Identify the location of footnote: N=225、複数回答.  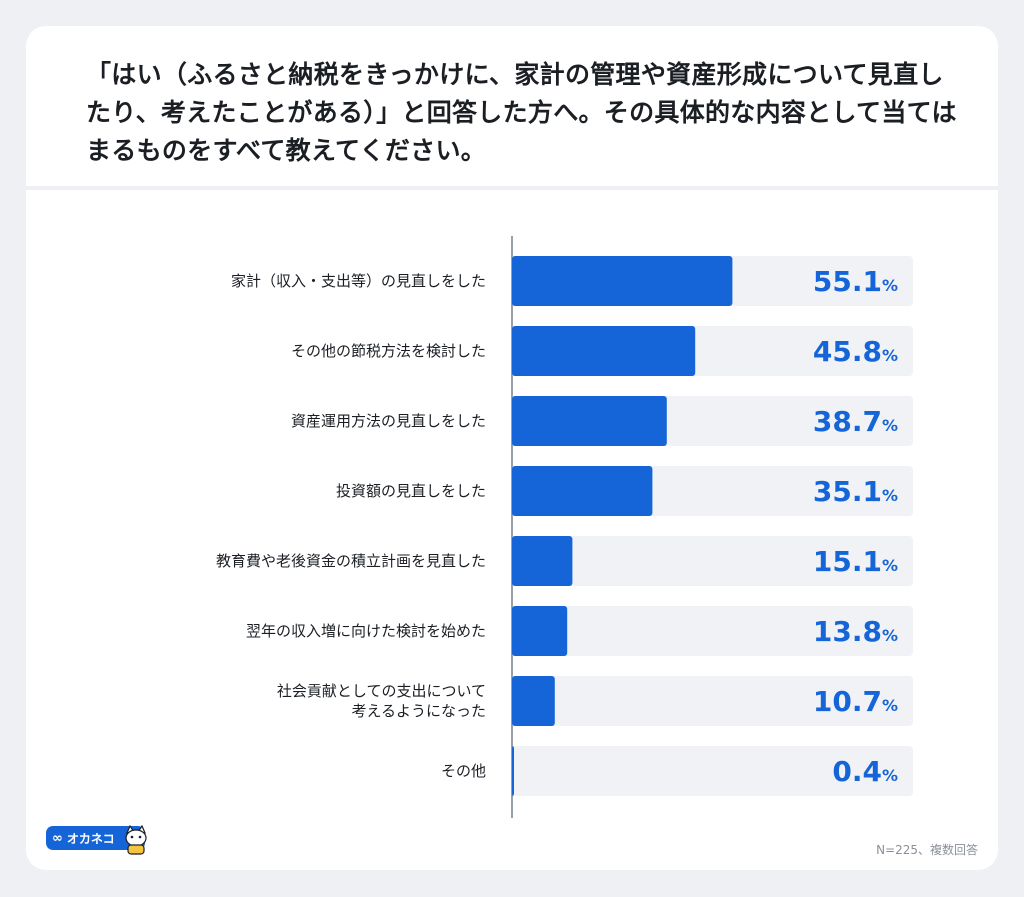
(927, 850).